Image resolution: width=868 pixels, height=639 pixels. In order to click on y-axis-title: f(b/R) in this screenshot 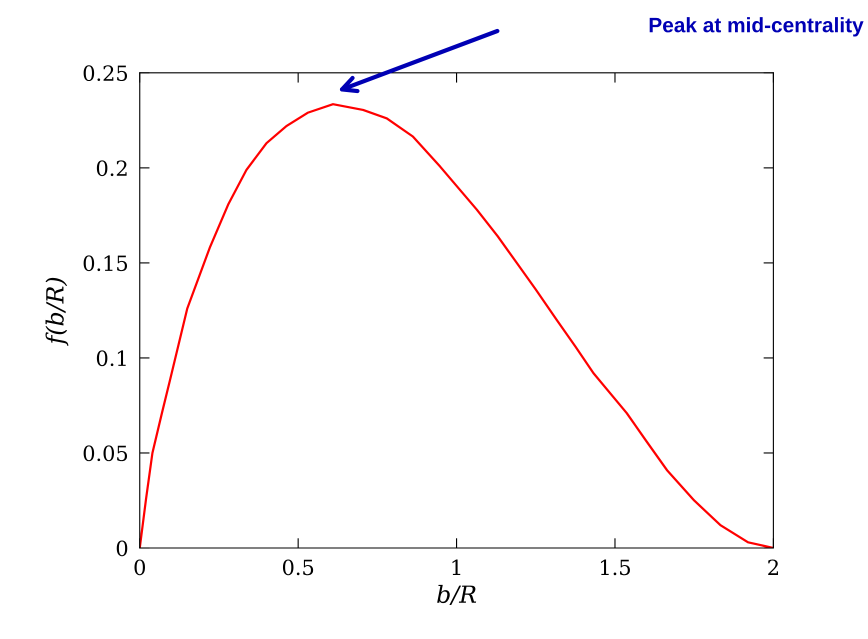, I will do `click(57, 312)`.